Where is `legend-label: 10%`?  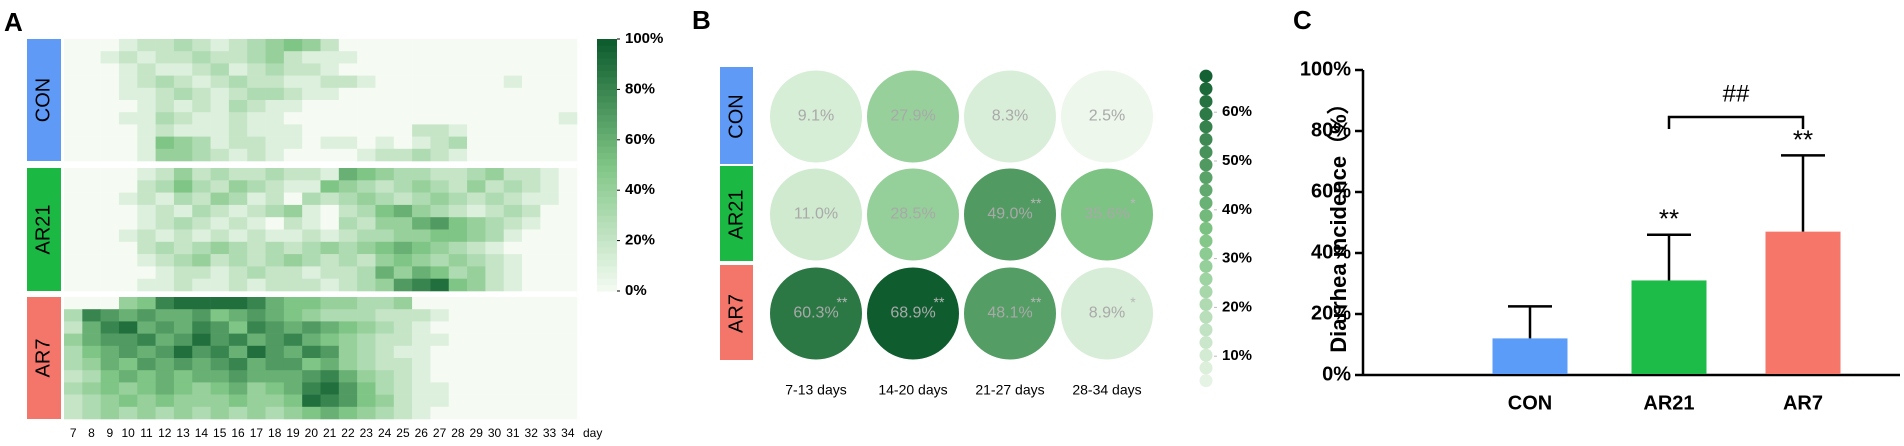
legend-label: 10% is located at coordinates (1237, 355).